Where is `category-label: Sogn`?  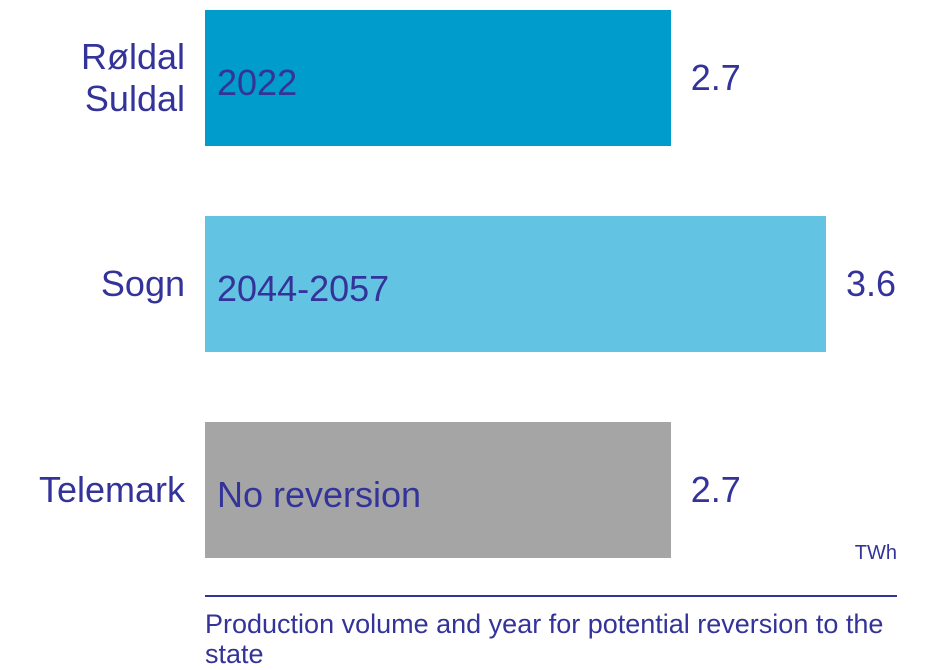 category-label: Sogn is located at coordinates (142, 283).